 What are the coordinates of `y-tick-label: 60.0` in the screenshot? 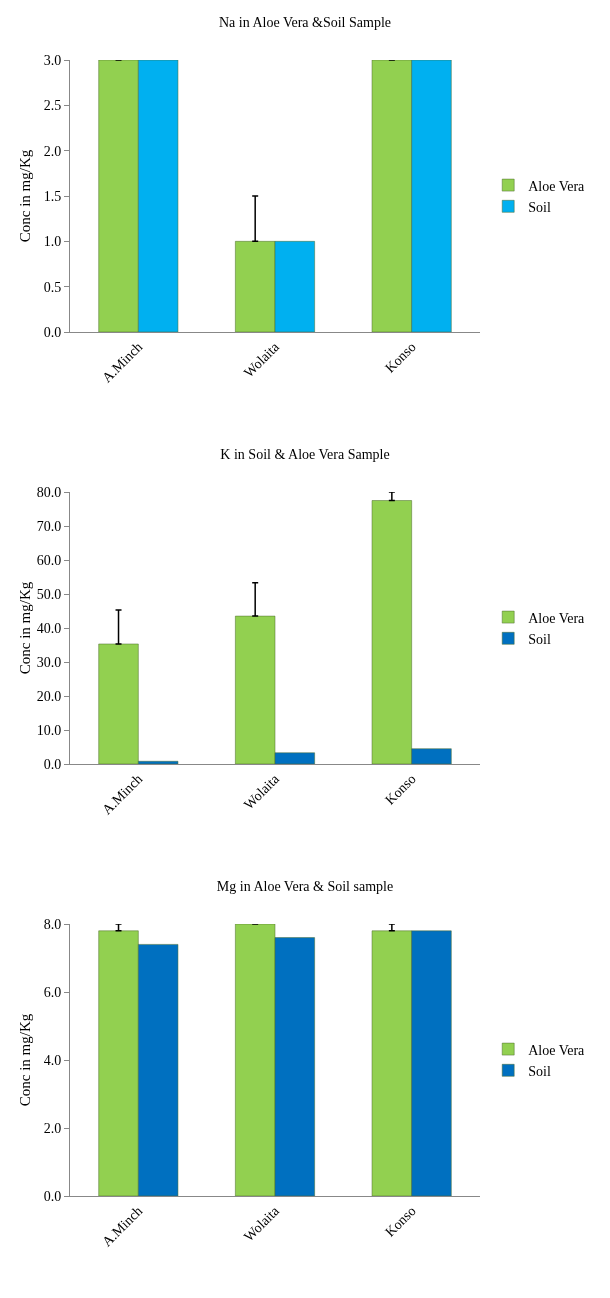 It's located at (49, 560).